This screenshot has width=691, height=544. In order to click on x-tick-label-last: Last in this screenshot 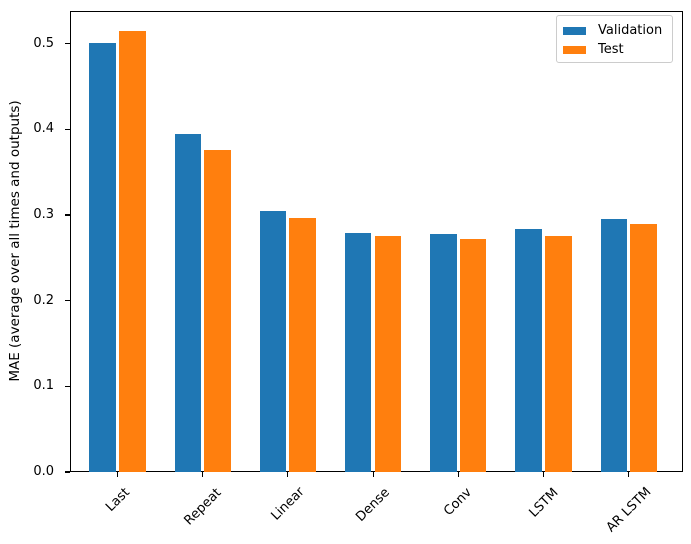, I will do `click(117, 499)`.